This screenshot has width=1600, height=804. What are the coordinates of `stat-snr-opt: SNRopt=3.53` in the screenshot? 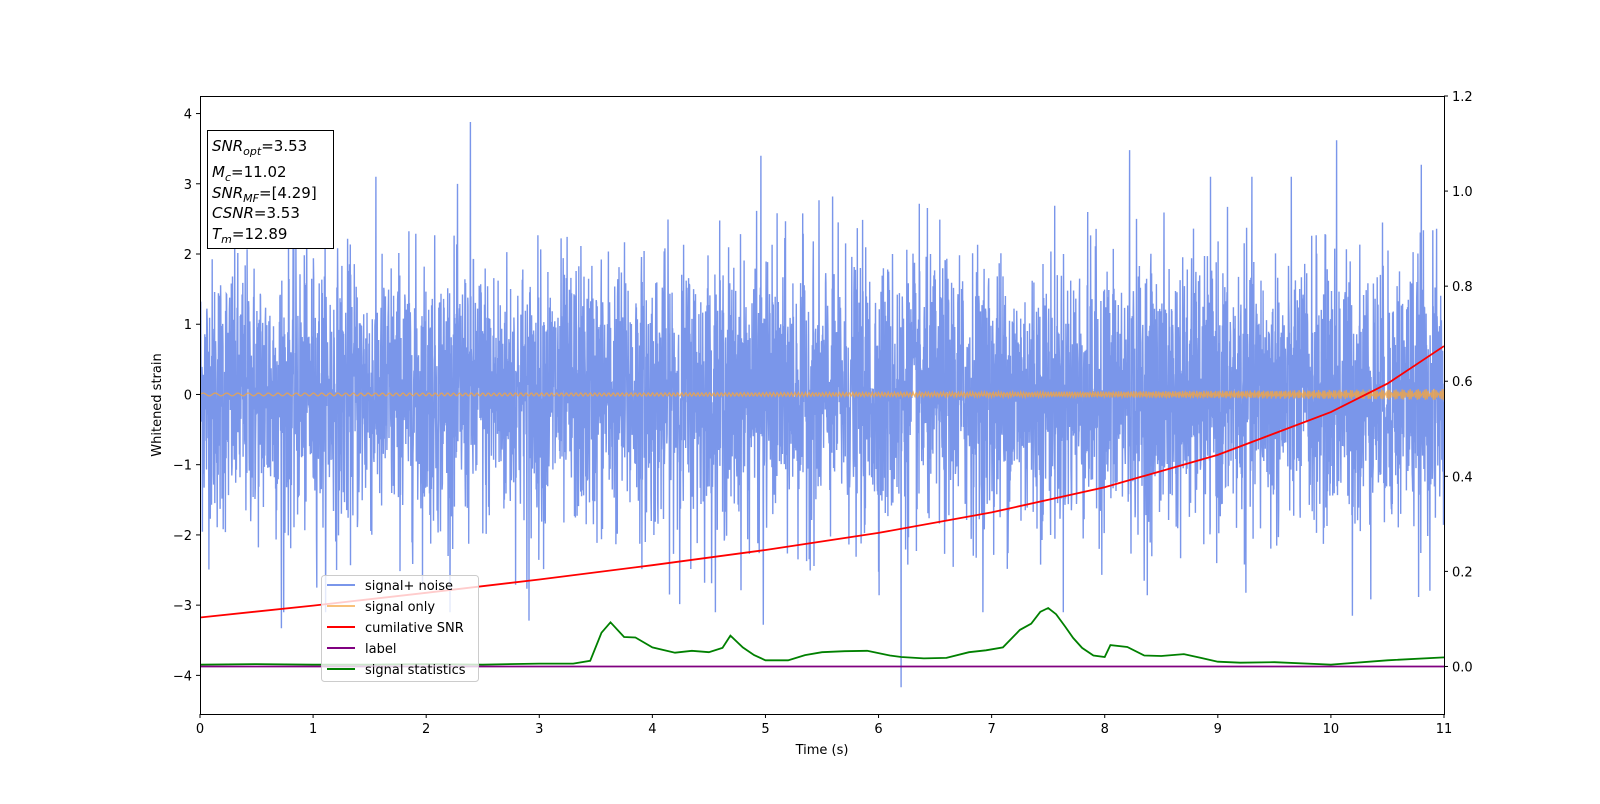 It's located at (259, 147).